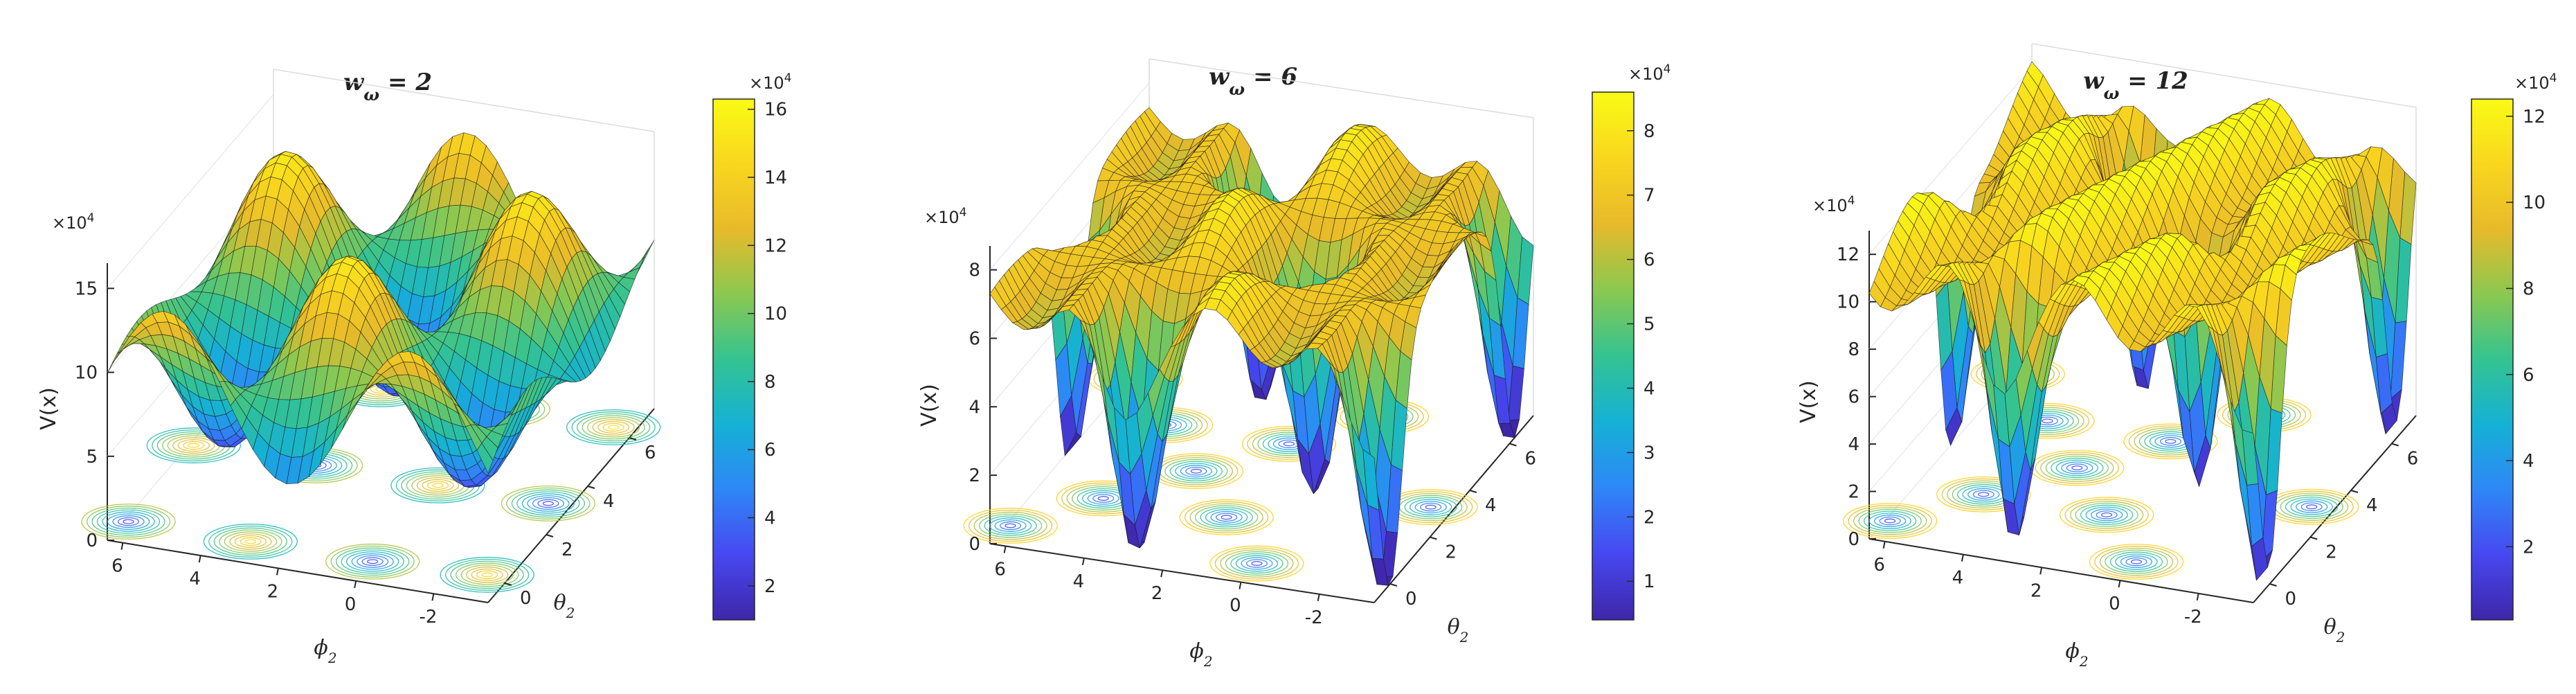  What do you see at coordinates (49, 408) in the screenshot?
I see `panel-1-zlabel: V(x)` at bounding box center [49, 408].